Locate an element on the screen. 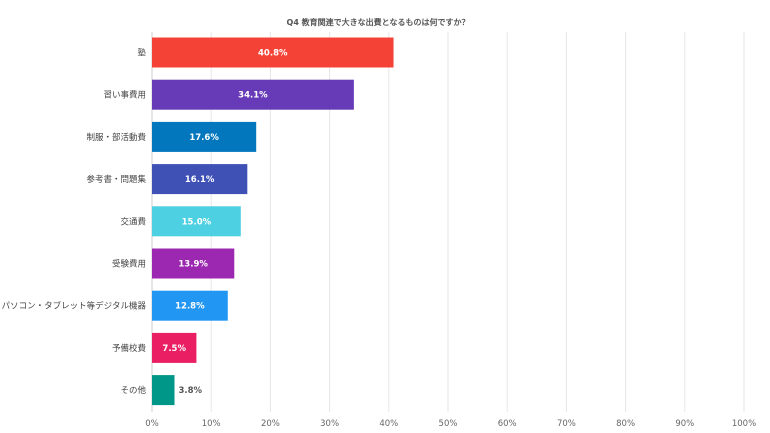 The image size is (770, 433). x-tick-label: 10% is located at coordinates (211, 424).